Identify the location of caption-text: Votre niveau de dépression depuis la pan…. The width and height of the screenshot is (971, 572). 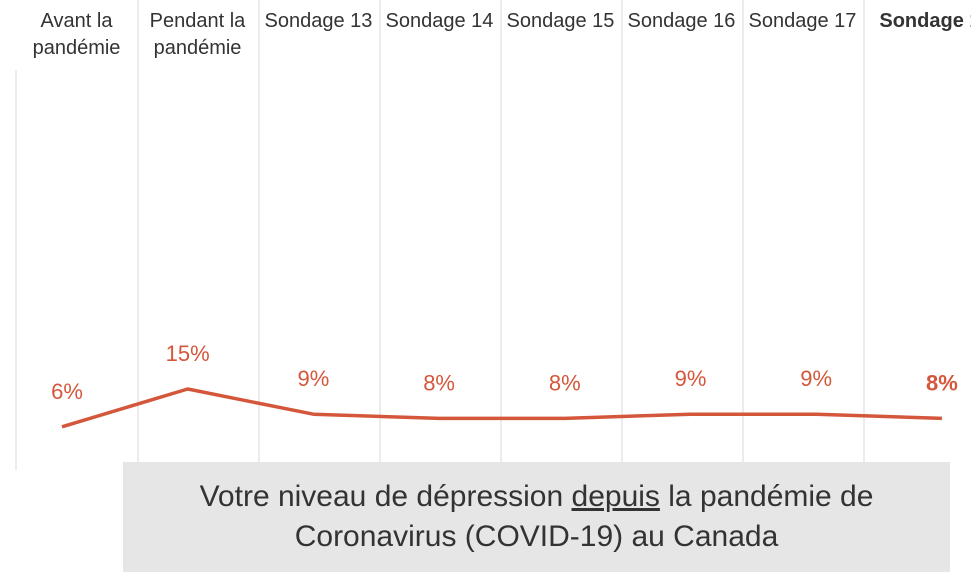
(536, 517).